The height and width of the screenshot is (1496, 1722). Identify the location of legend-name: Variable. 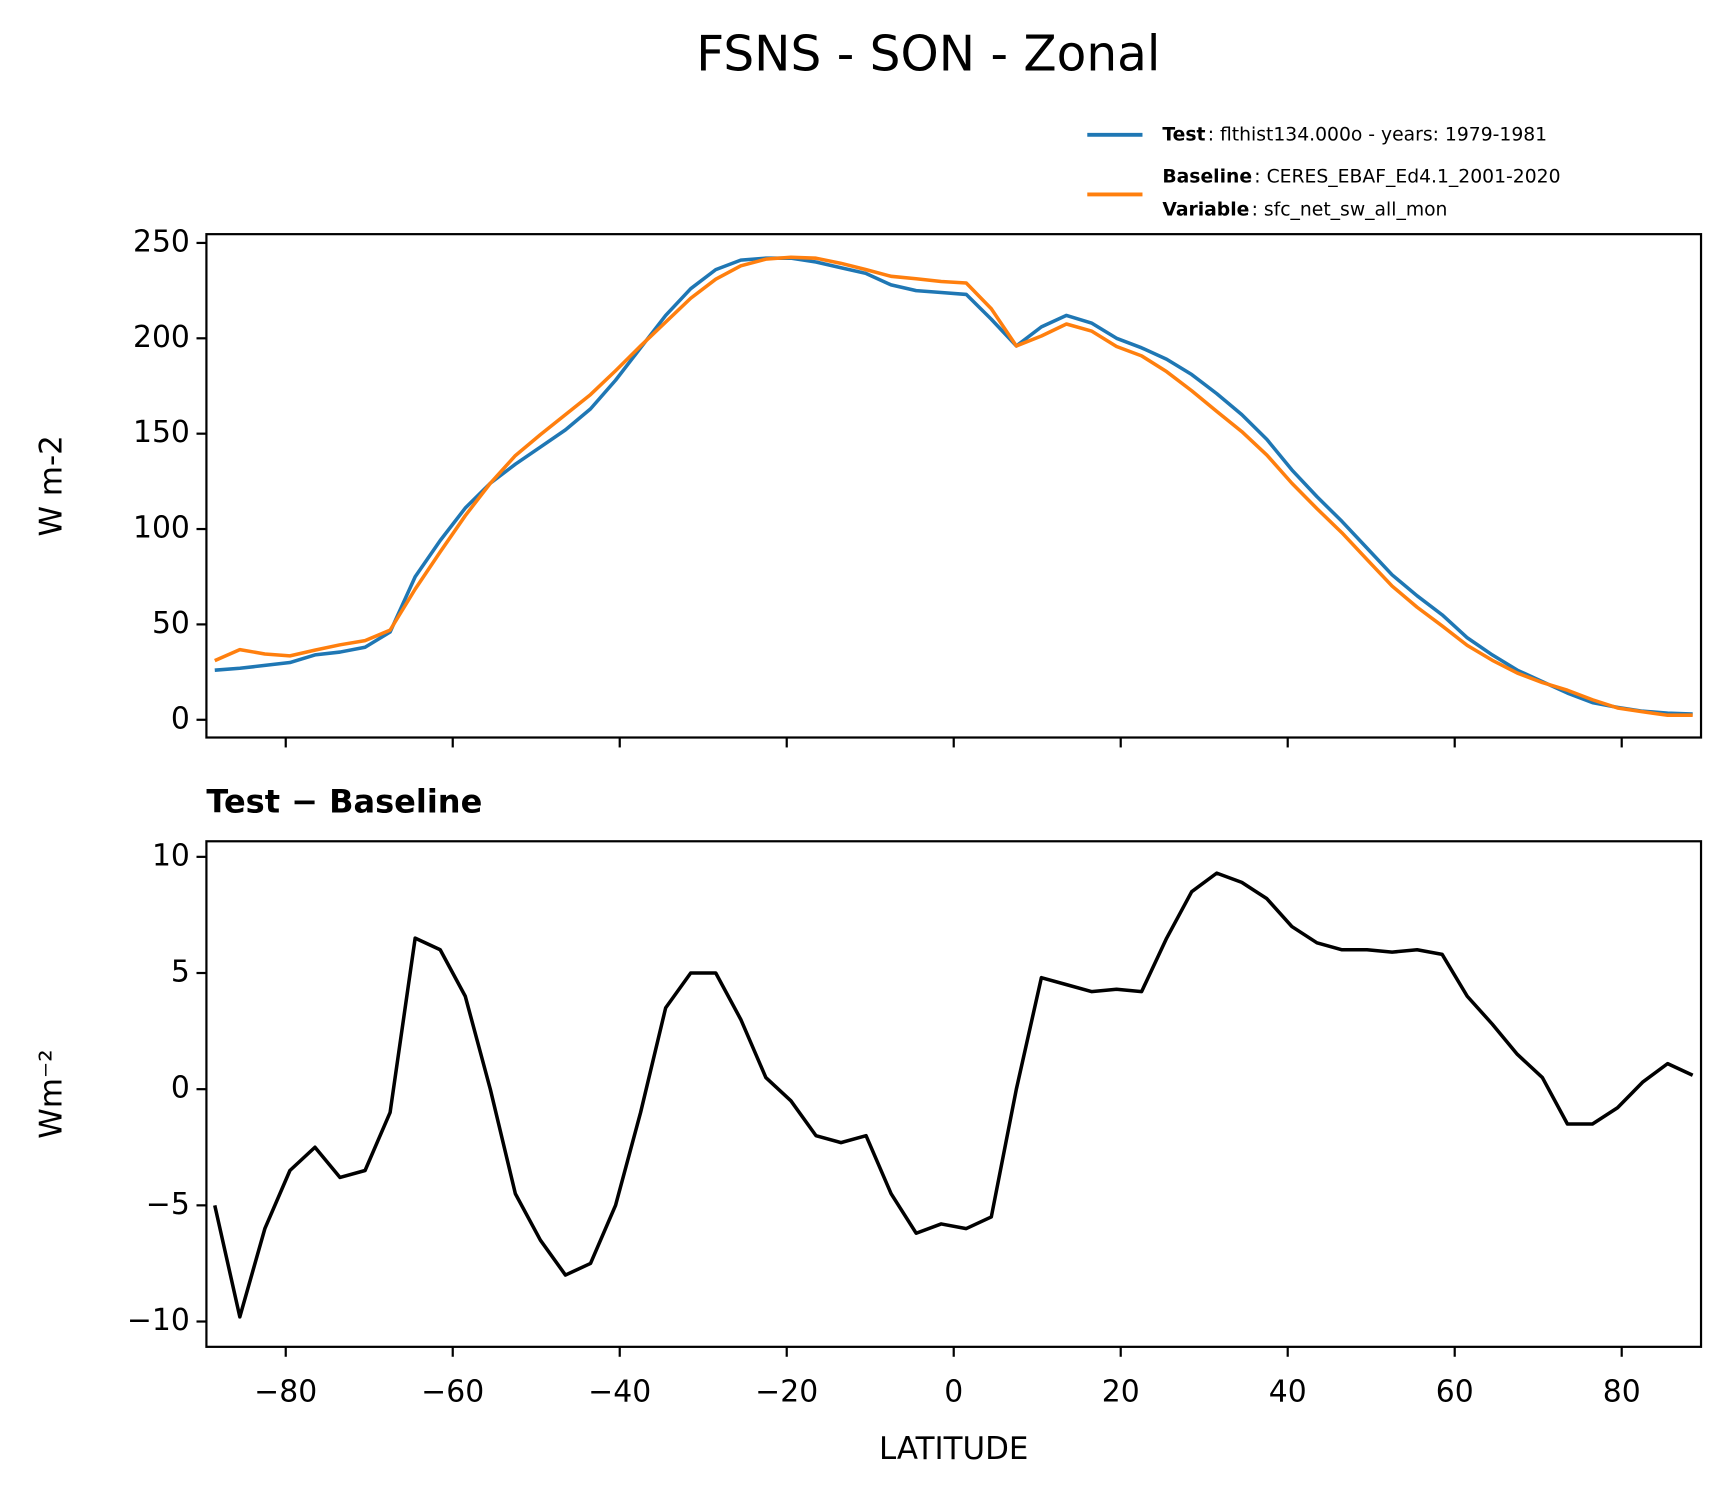
(1205, 209).